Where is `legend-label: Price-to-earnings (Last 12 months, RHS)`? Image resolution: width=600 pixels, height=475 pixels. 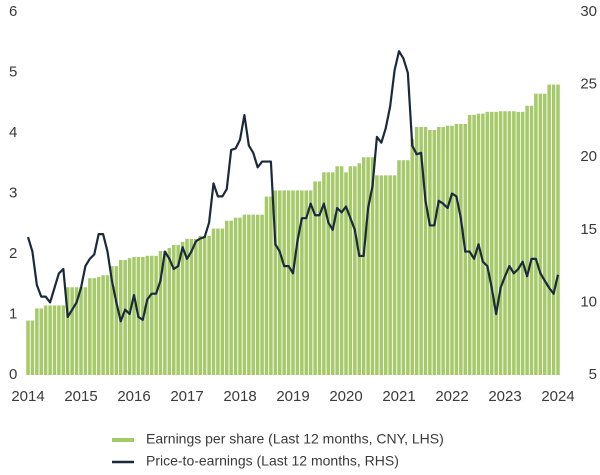 legend-label: Price-to-earnings (Last 12 months, RHS) is located at coordinates (272, 461).